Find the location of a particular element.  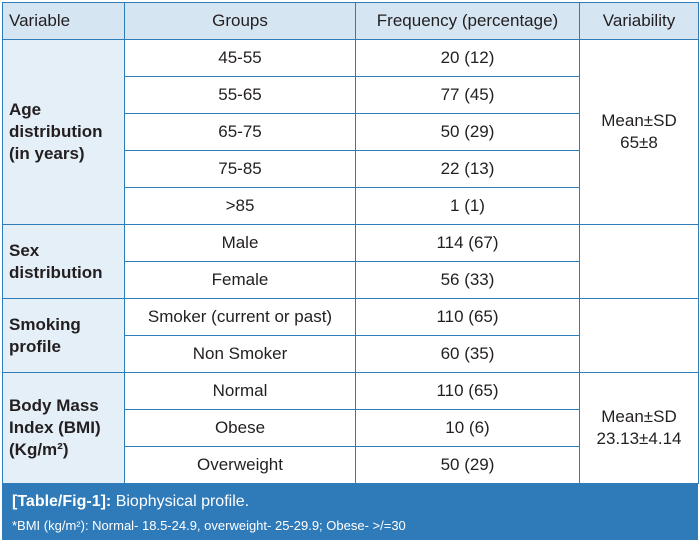

table-row: Overweight 50 (29) is located at coordinates (351, 465).